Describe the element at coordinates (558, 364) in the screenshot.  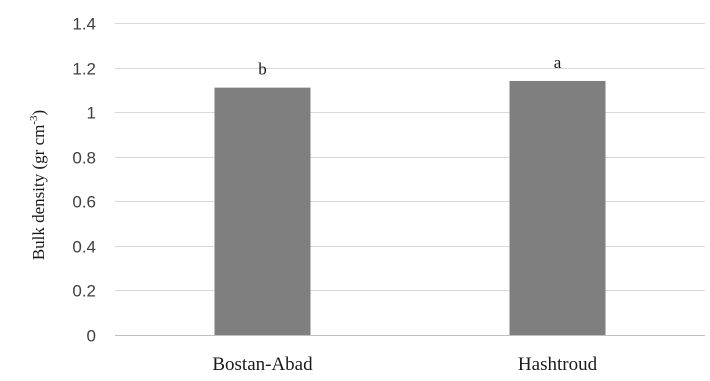
I see `x-category-label: Hashtroud` at that location.